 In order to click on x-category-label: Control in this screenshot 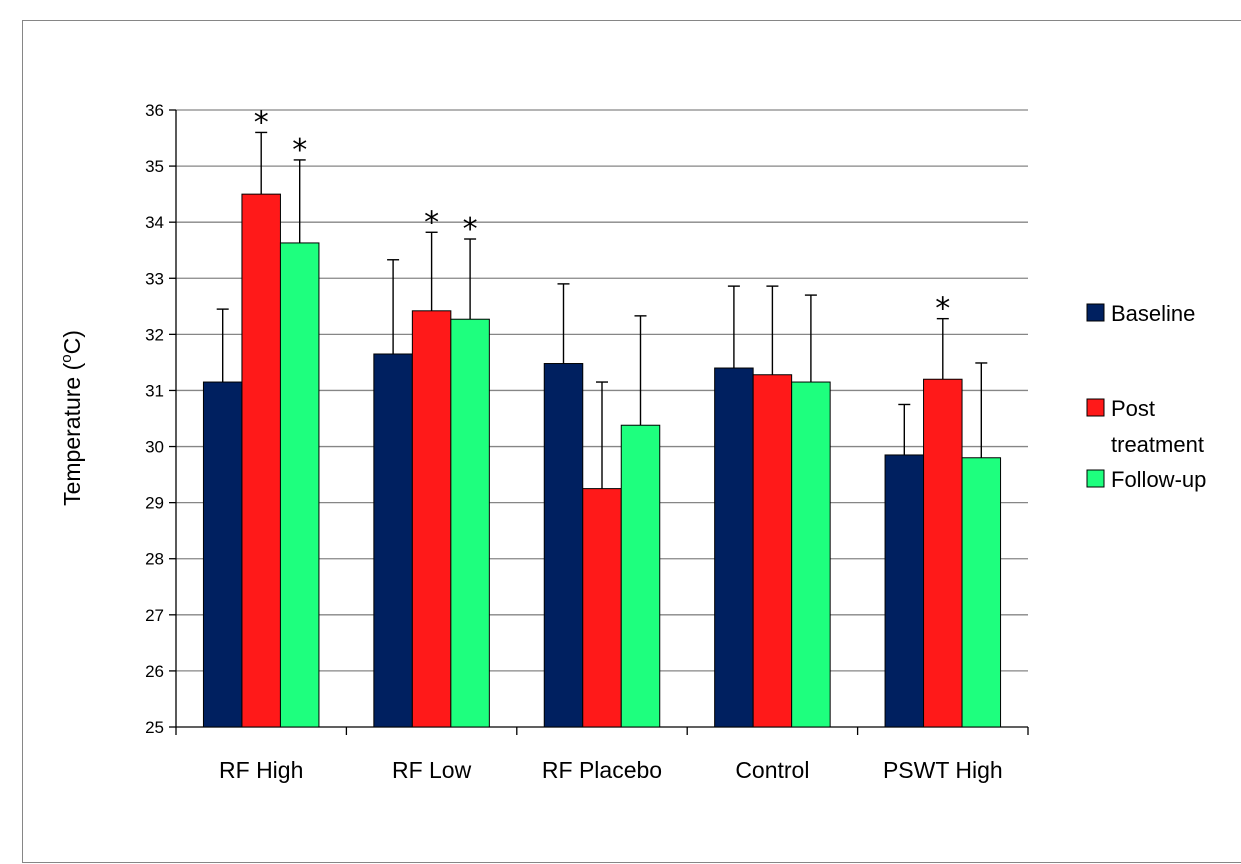, I will do `click(772, 770)`.